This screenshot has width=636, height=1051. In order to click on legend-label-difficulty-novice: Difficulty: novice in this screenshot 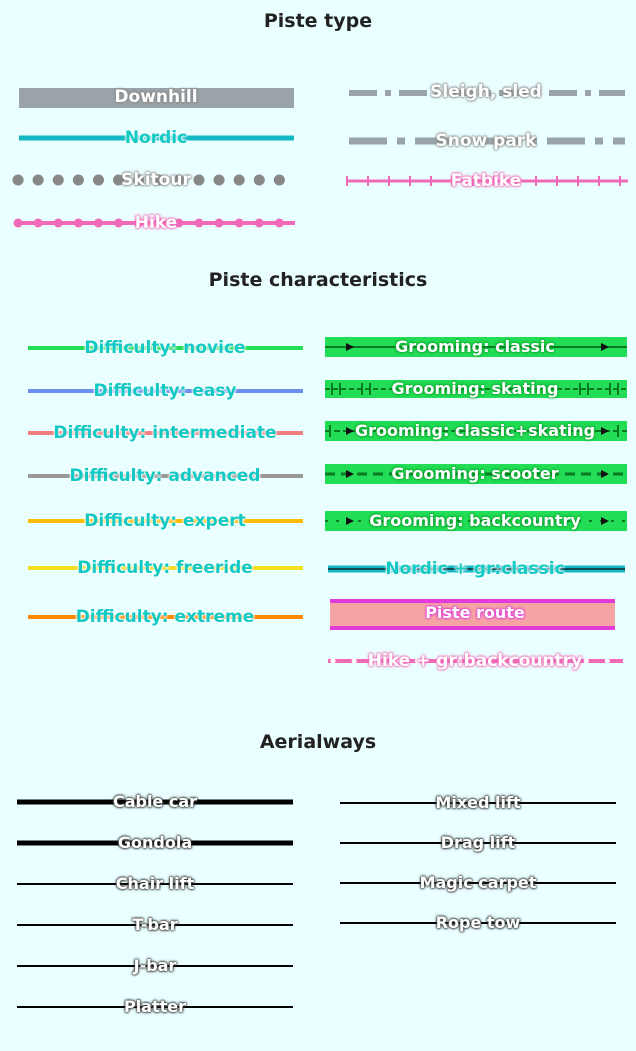, I will do `click(165, 348)`.